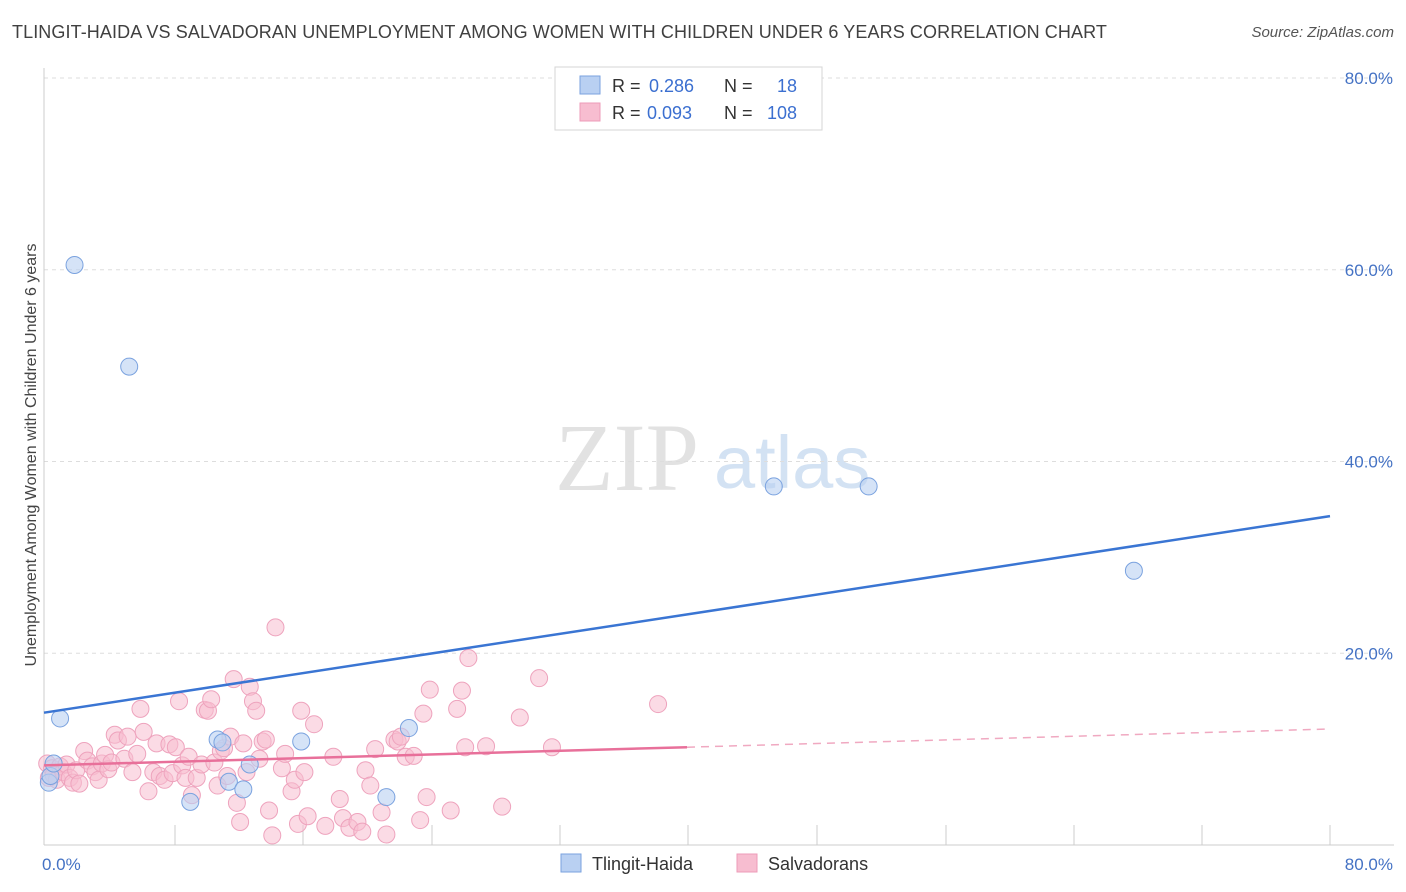 The height and width of the screenshot is (892, 1406). Describe the element at coordinates (688, 98) in the screenshot. I see `correlation-legend: R = 0.286 N = 18 R = 0.093 N = 108` at that location.